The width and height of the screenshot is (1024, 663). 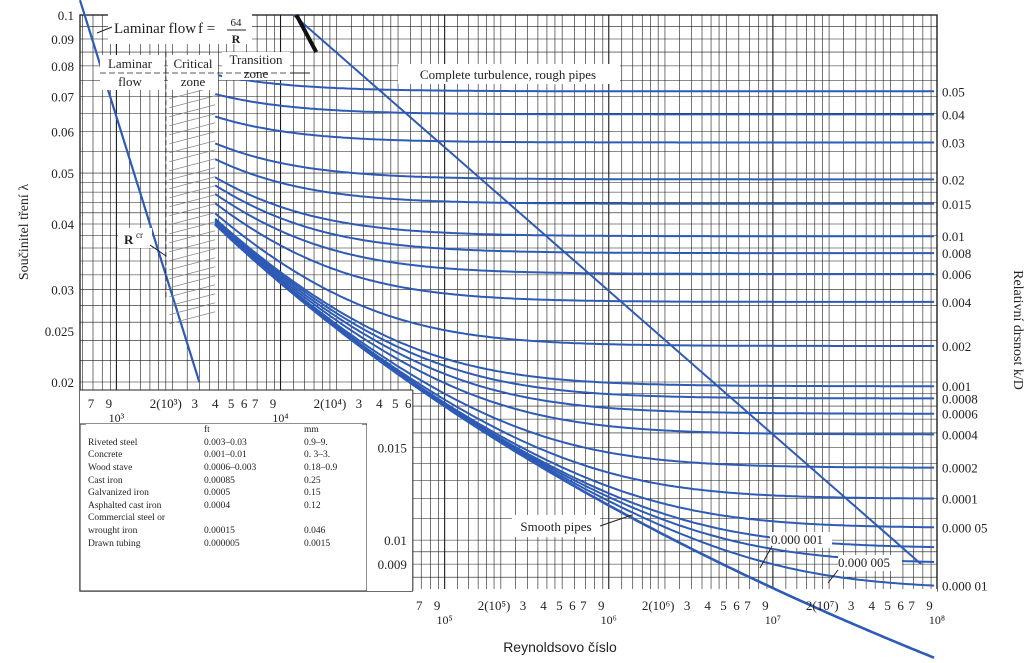 I want to click on table-header-cell: mm, so click(x=311, y=430).